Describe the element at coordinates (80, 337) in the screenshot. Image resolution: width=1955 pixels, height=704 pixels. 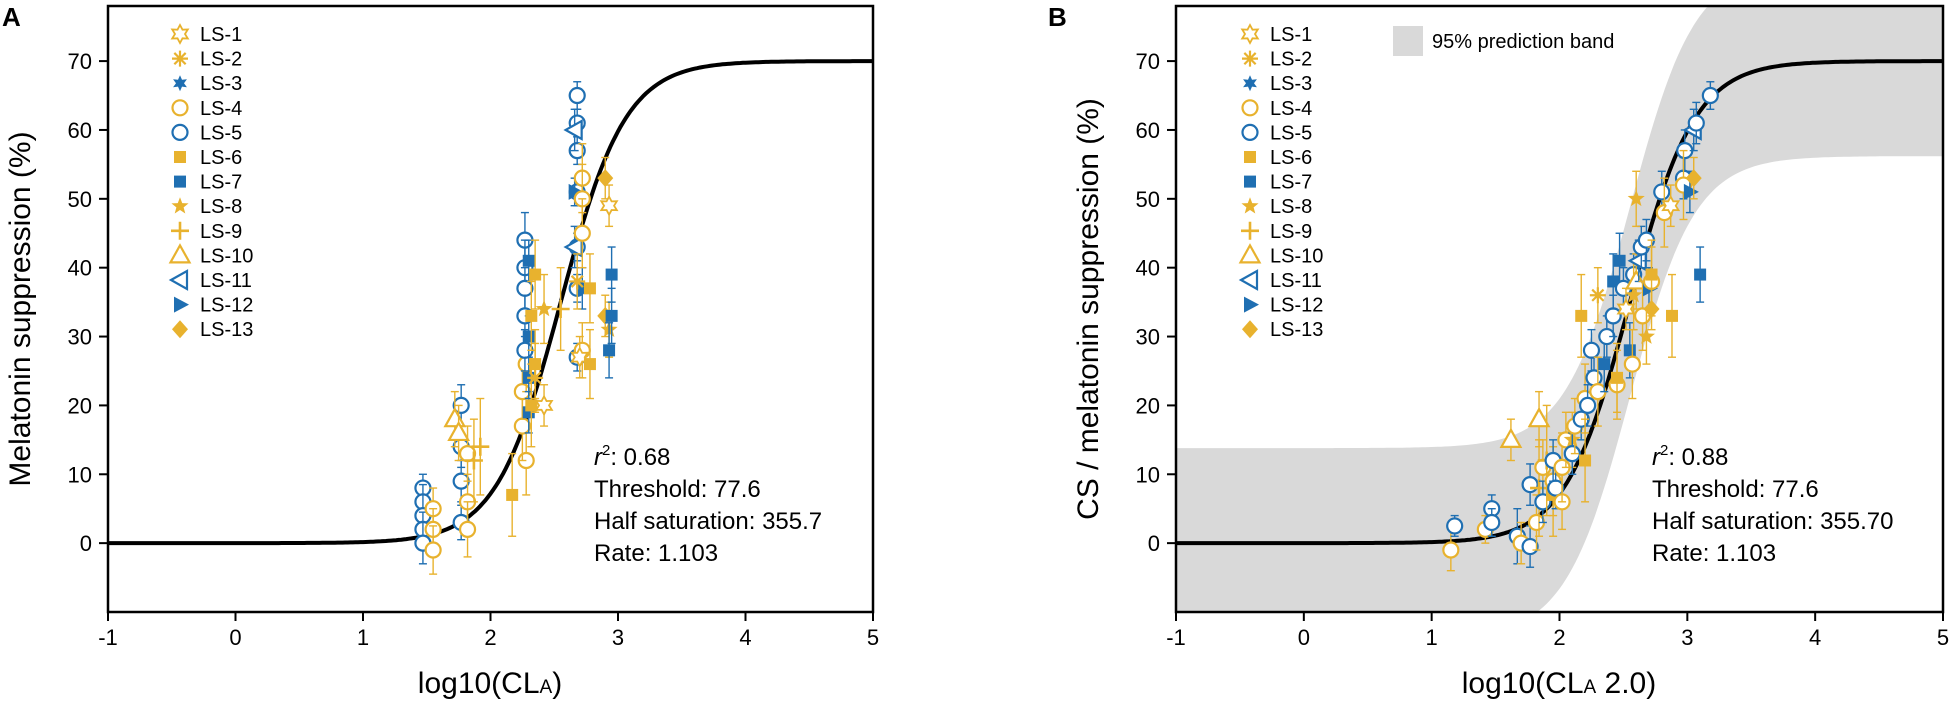
I see `y-tick-label: 30` at that location.